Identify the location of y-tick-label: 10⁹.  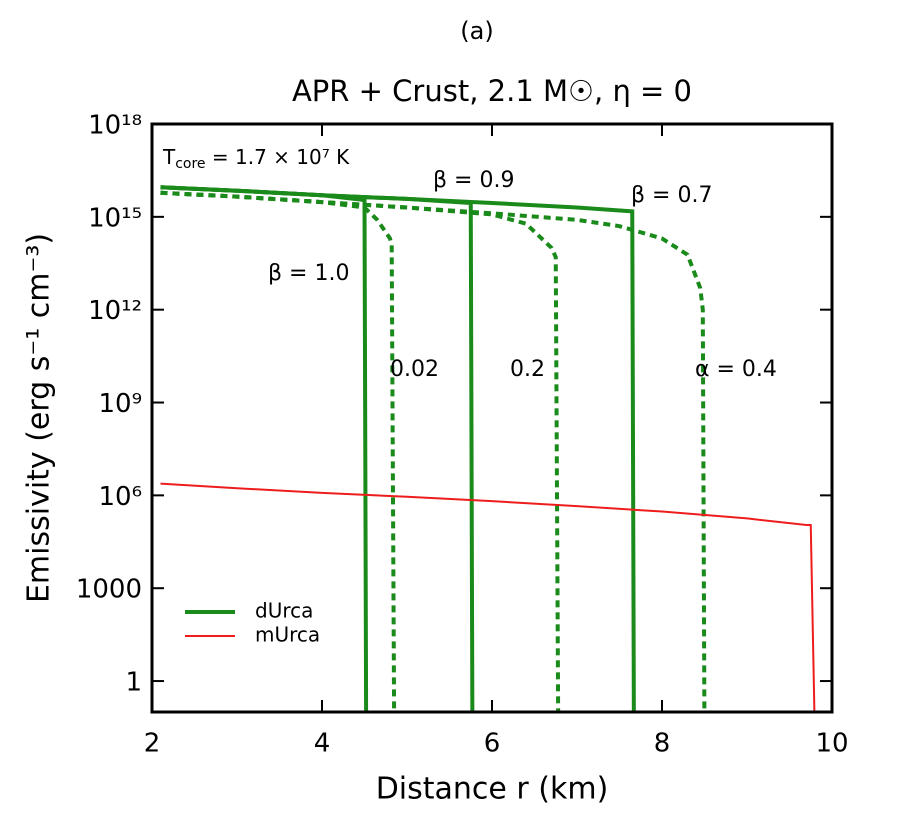
(120, 404).